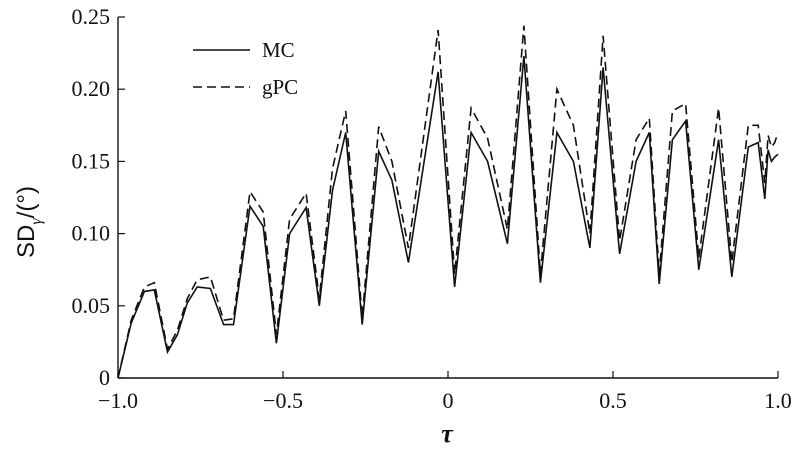  I want to click on x-tick-label: −0.5, so click(283, 400).